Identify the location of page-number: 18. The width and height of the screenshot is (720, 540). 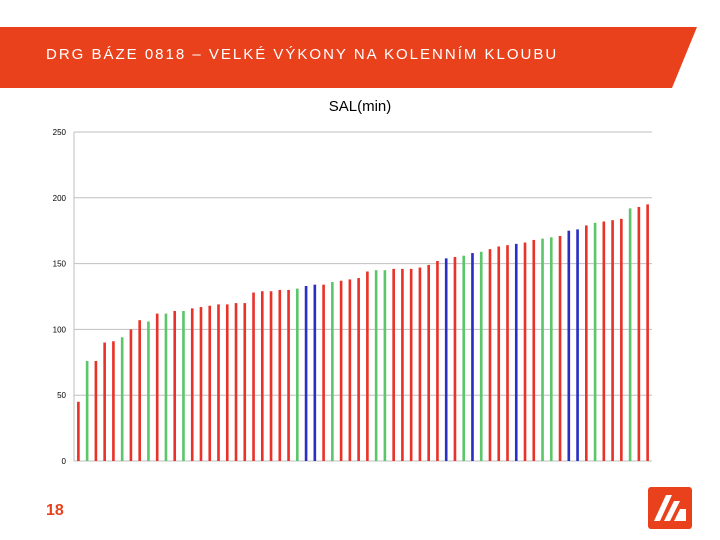
(55, 510).